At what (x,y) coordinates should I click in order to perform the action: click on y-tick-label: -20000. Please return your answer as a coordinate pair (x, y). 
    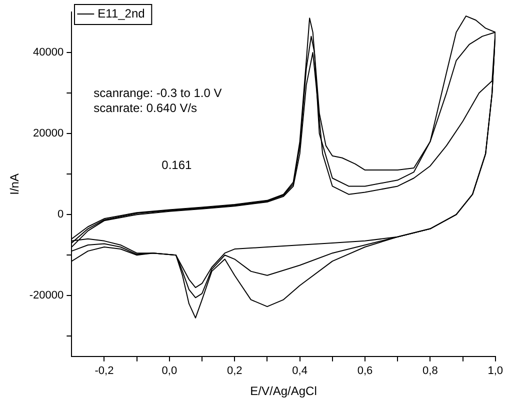
    Looking at the image, I should click on (46, 296).